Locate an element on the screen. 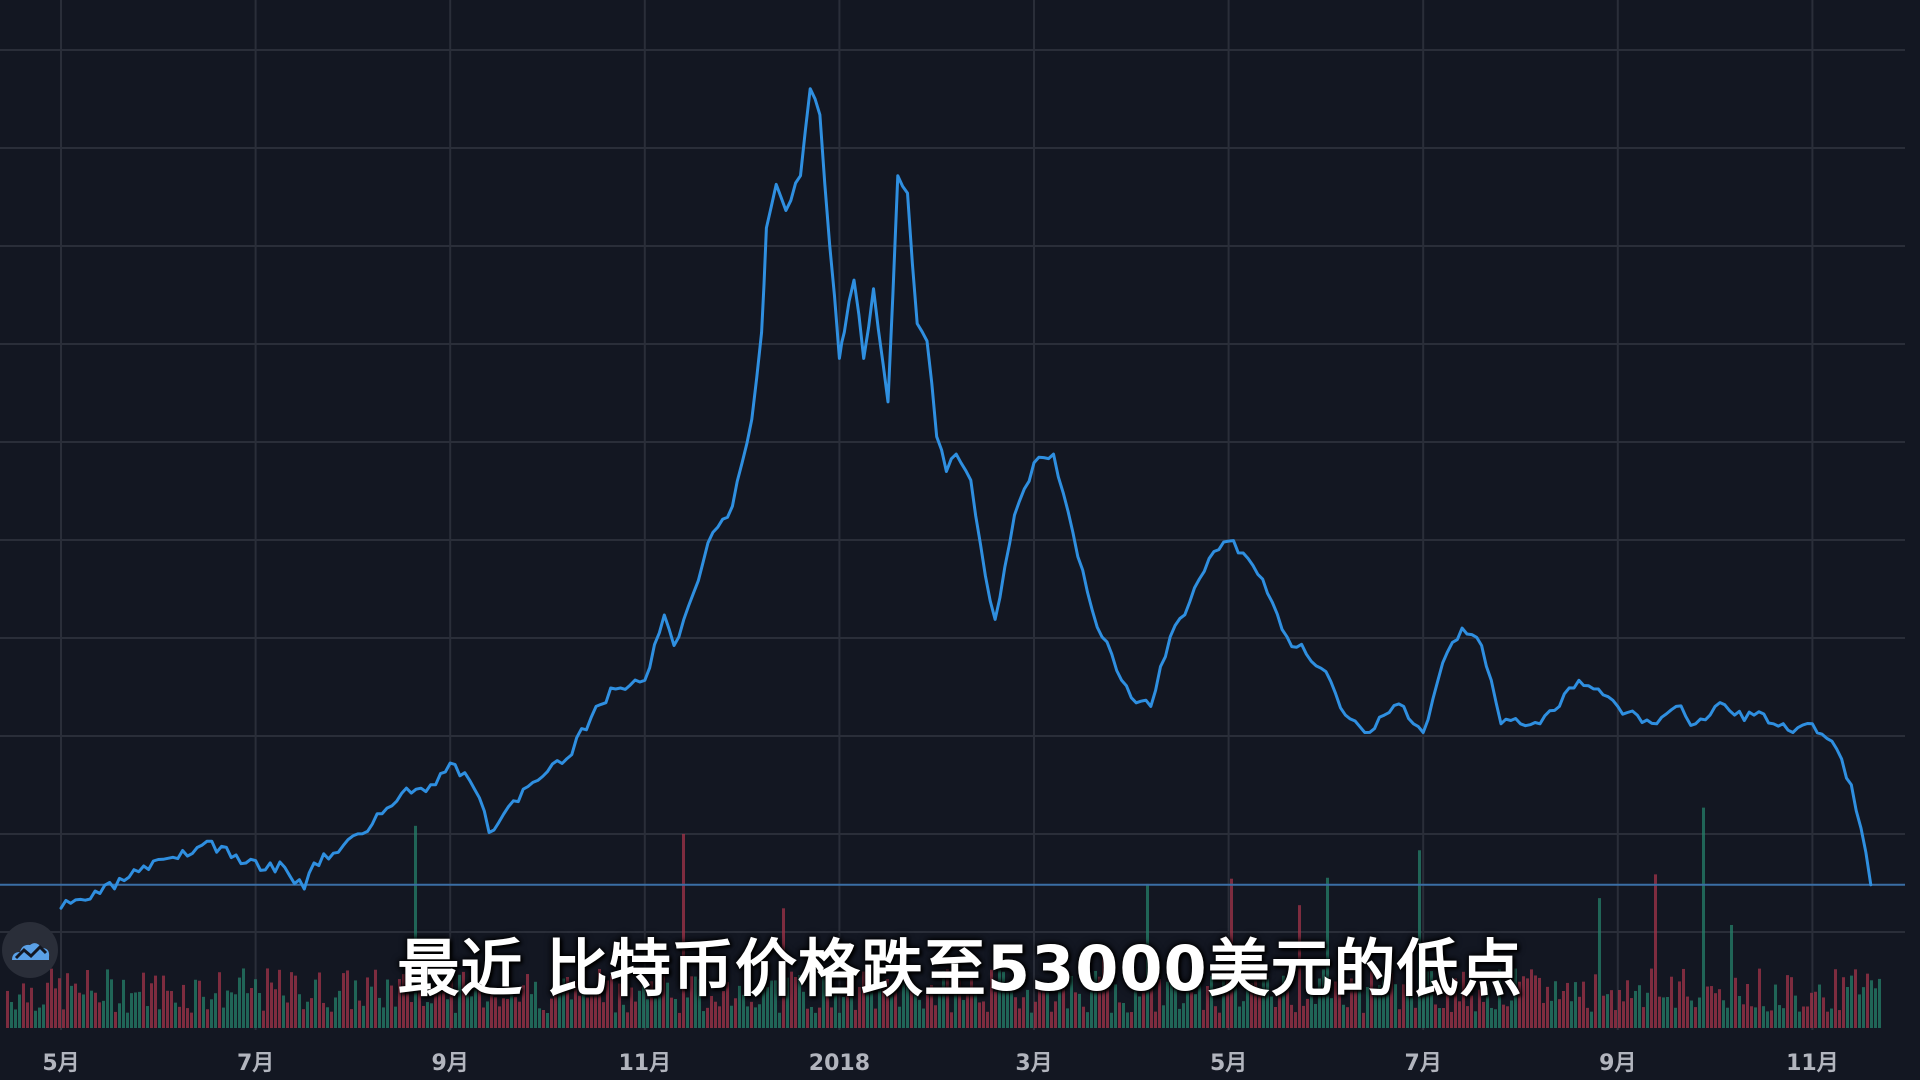  x-tick-label: 7月 is located at coordinates (255, 1063).